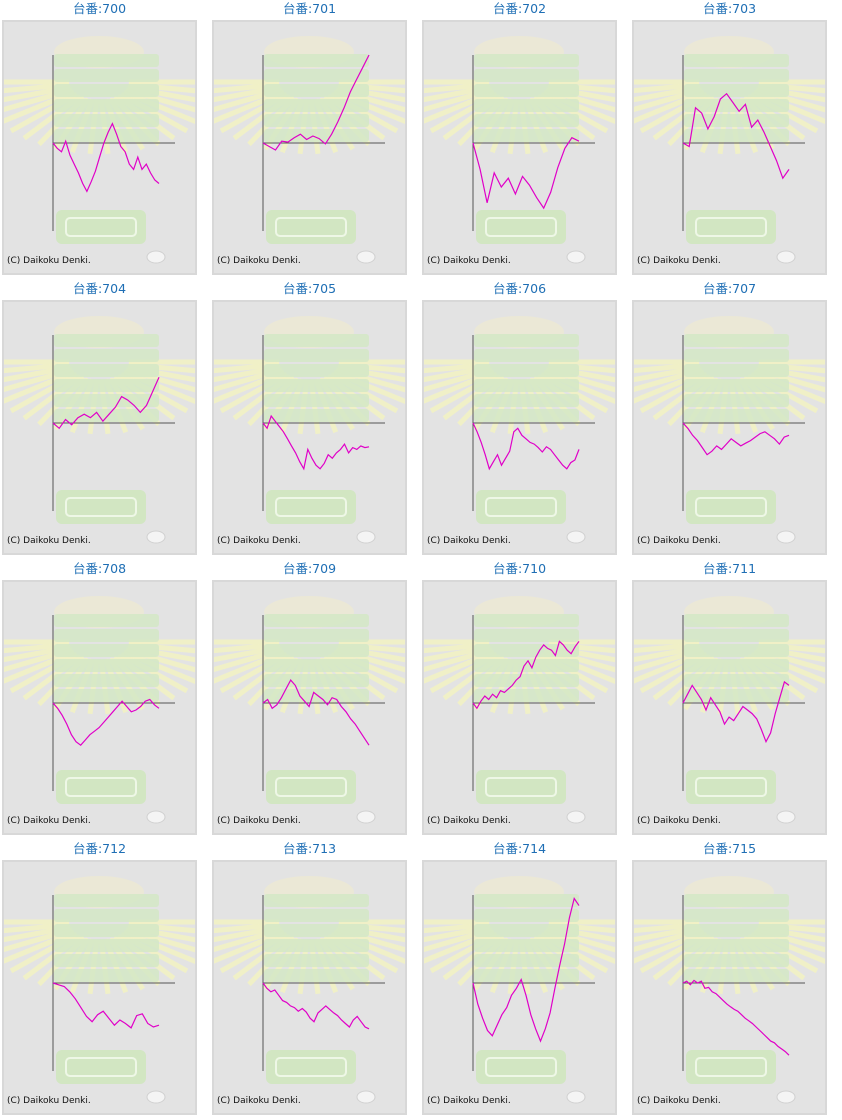  What do you see at coordinates (309, 8) in the screenshot?
I see `machine-number-title: 台番:701` at bounding box center [309, 8].